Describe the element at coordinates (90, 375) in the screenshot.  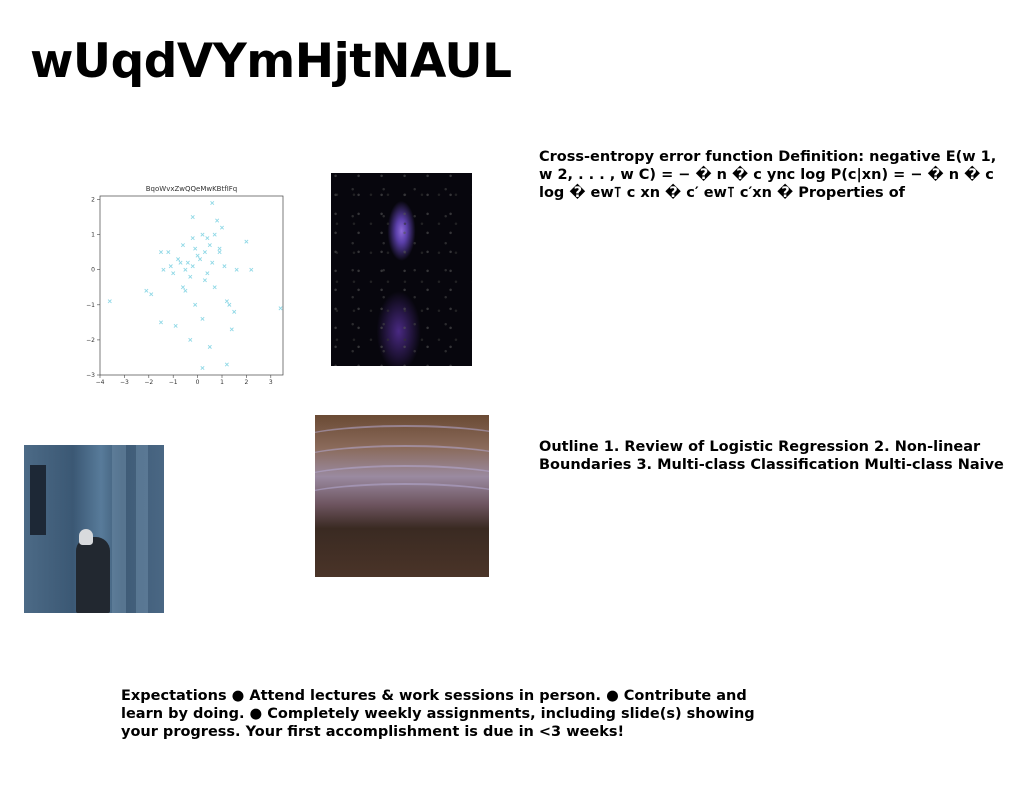
I see `y-tick-label: −3` at that location.